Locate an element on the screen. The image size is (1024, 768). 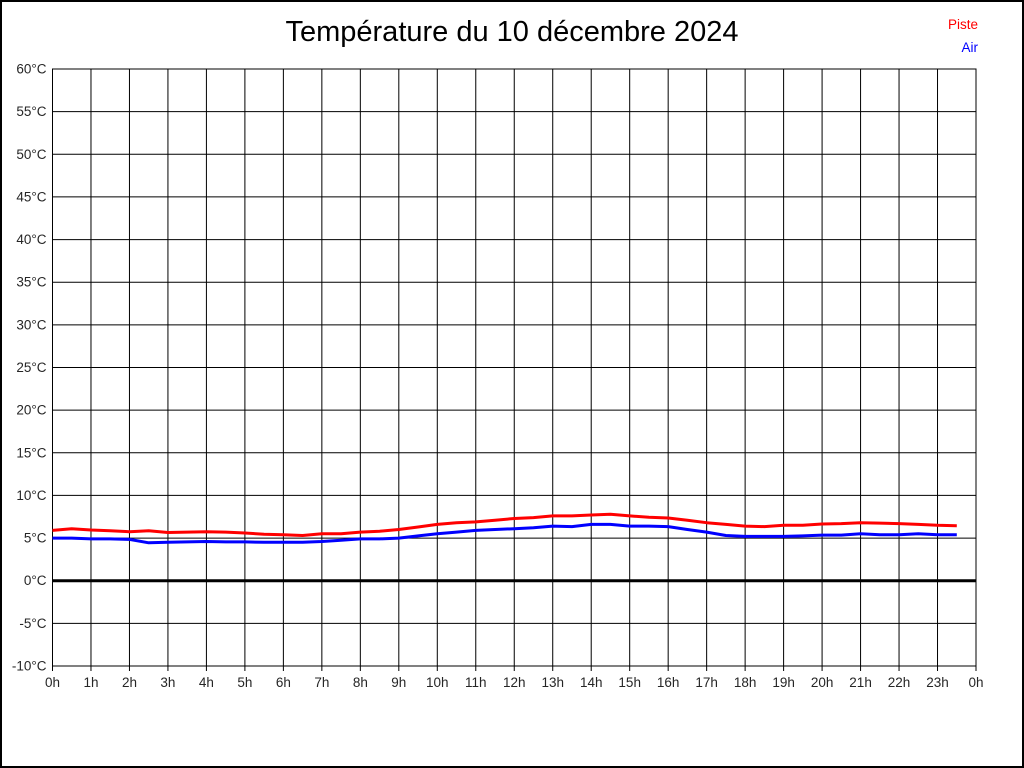
legend-label-air: Air is located at coordinates (970, 47).